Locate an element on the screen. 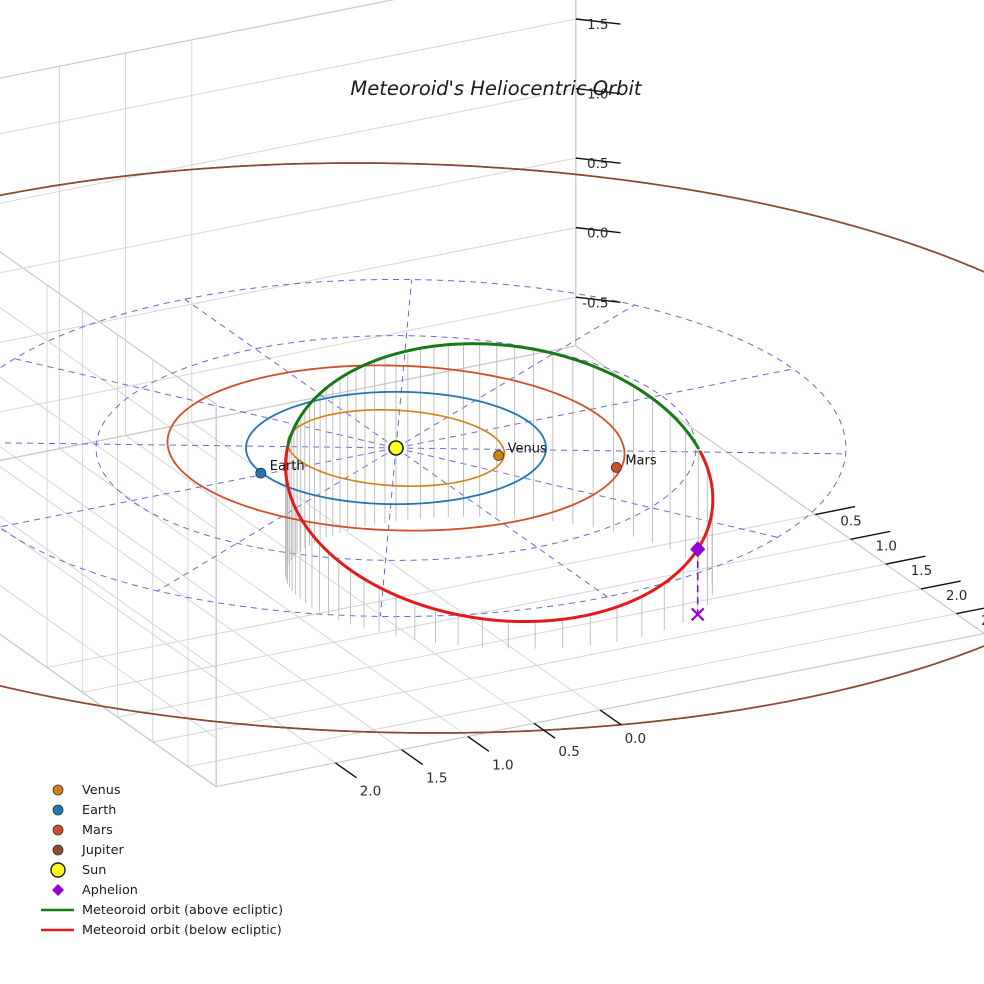  earth-marker is located at coordinates (261, 473).